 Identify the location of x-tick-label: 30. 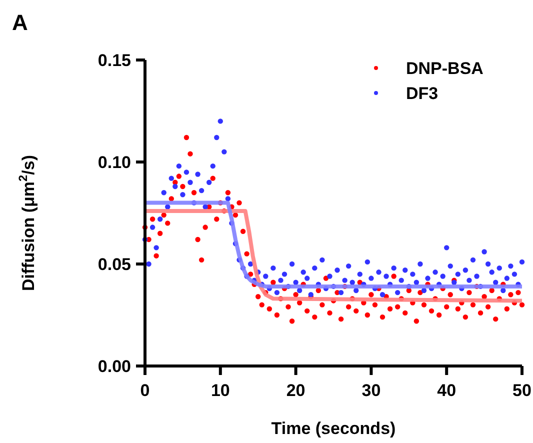
(371, 390).